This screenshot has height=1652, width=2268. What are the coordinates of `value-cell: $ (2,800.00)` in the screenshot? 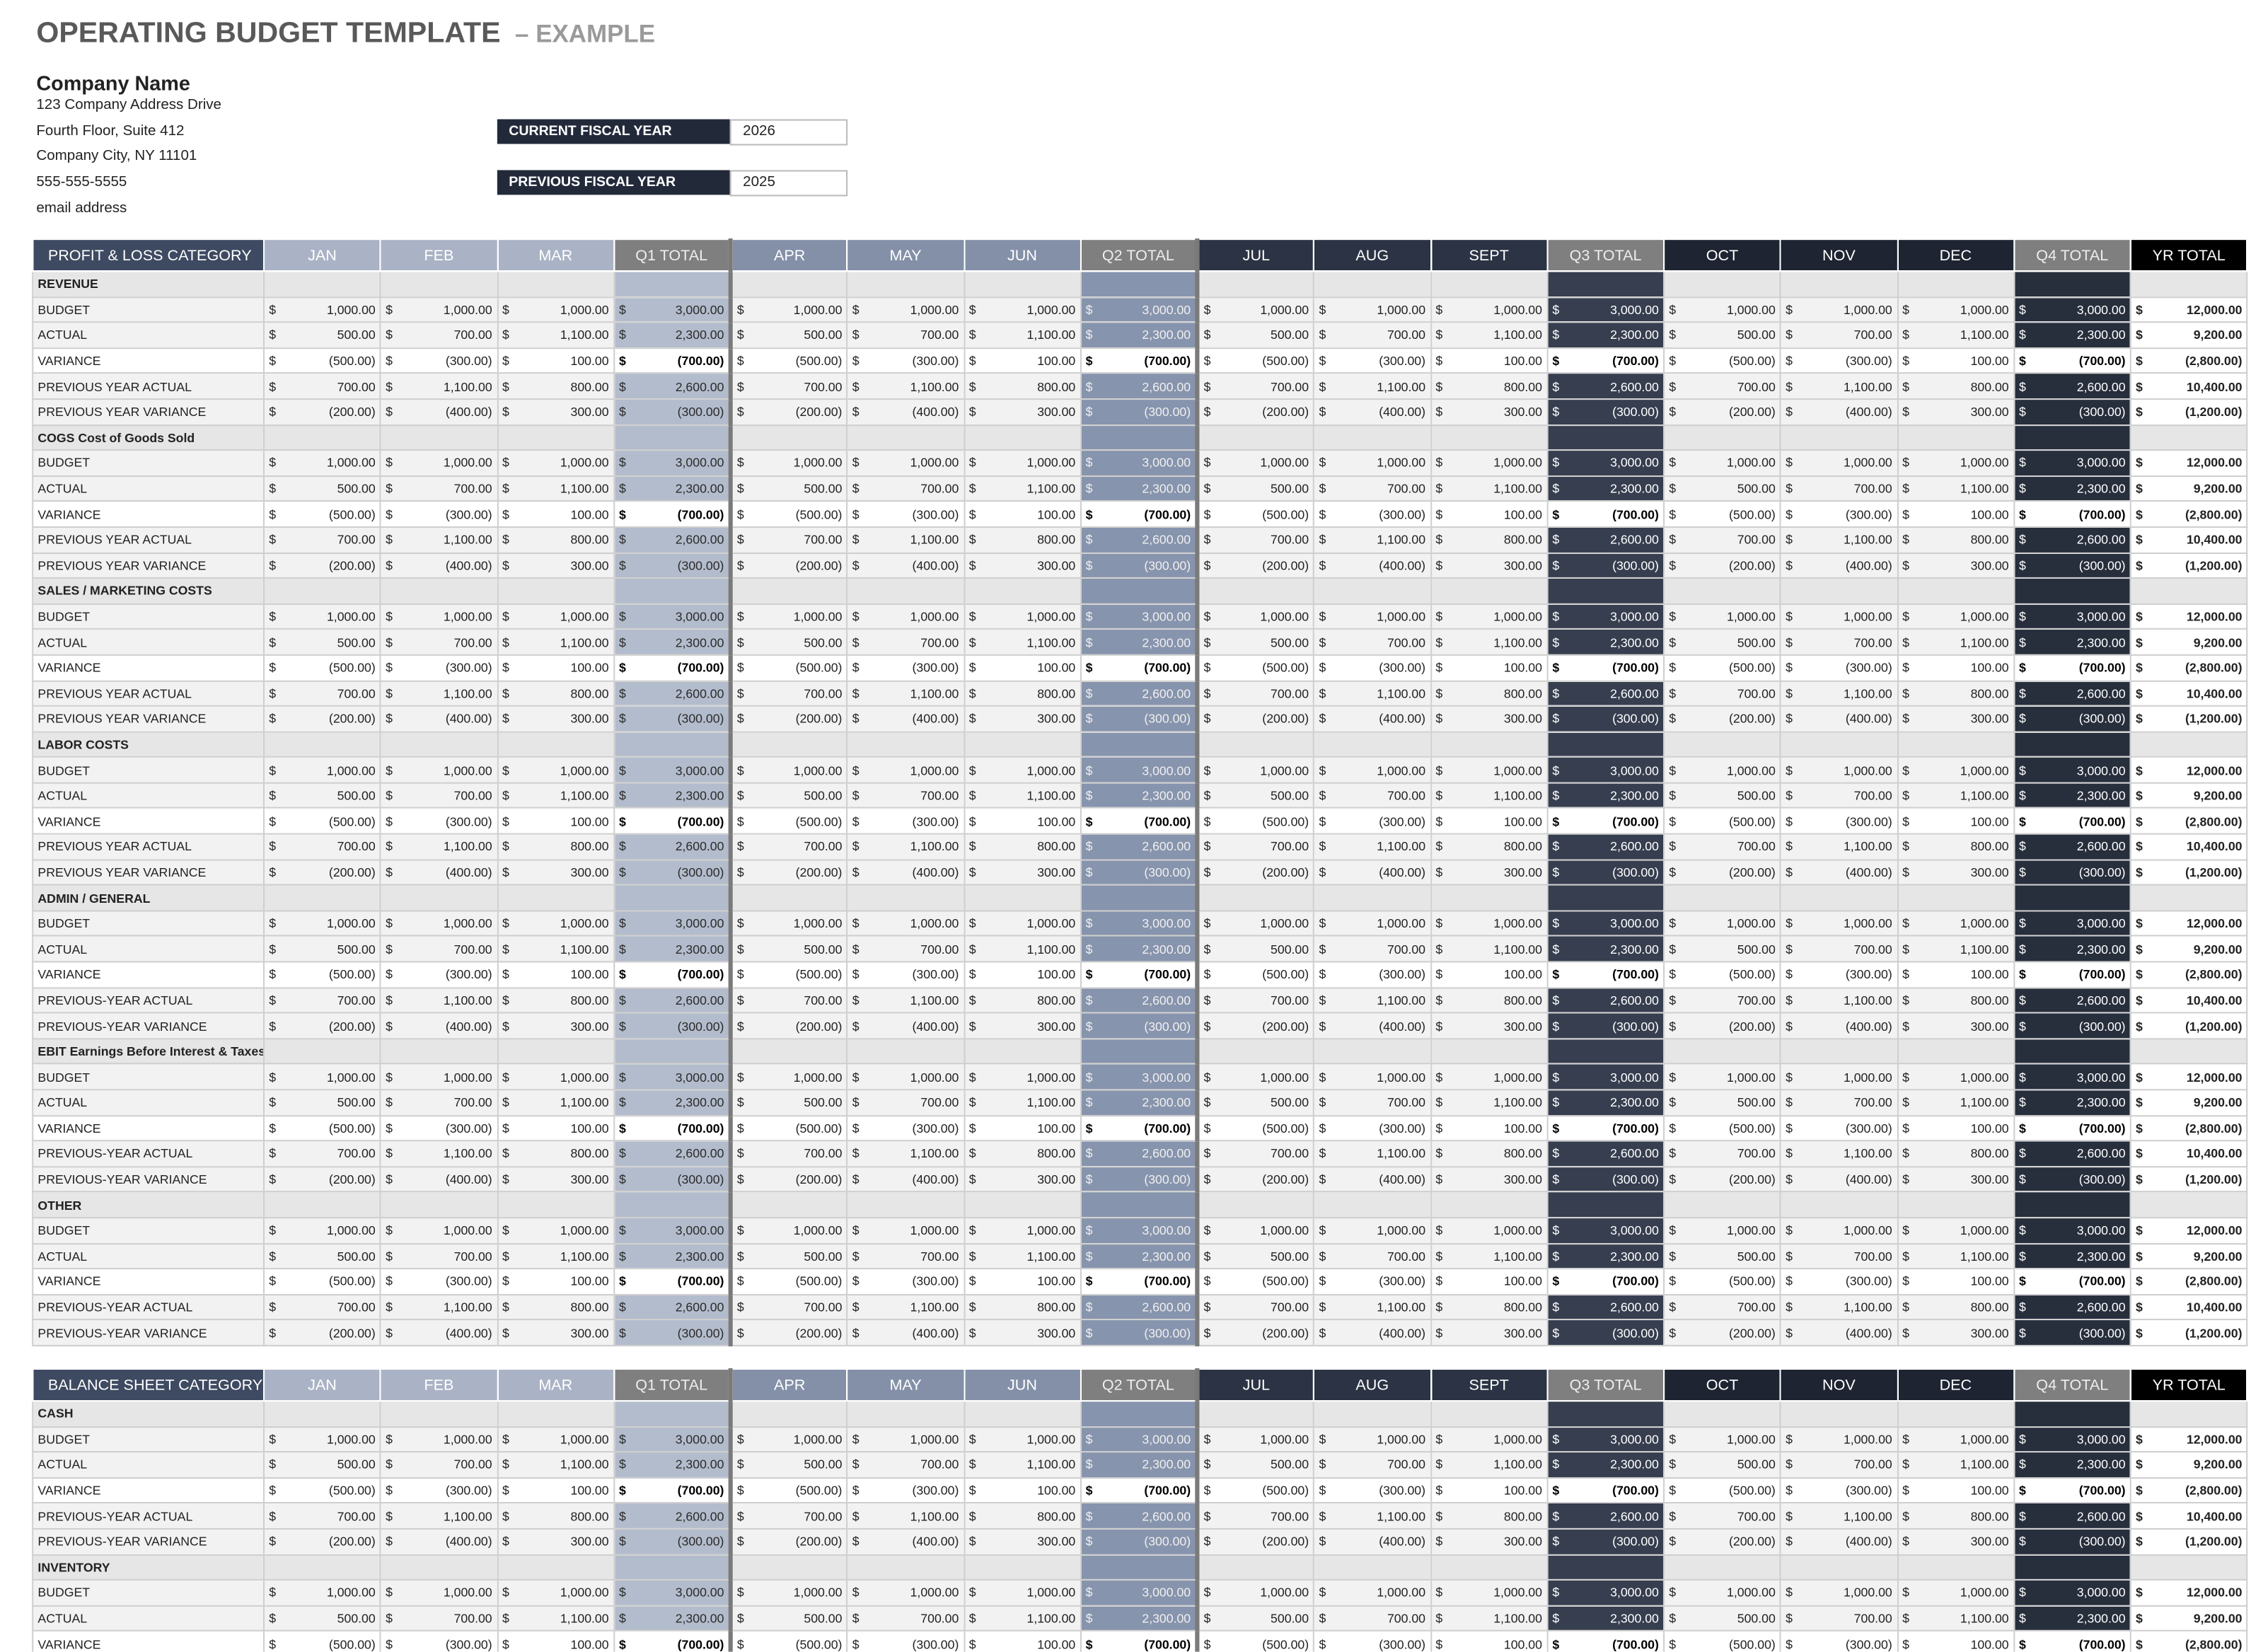 It's located at (2188, 1128).